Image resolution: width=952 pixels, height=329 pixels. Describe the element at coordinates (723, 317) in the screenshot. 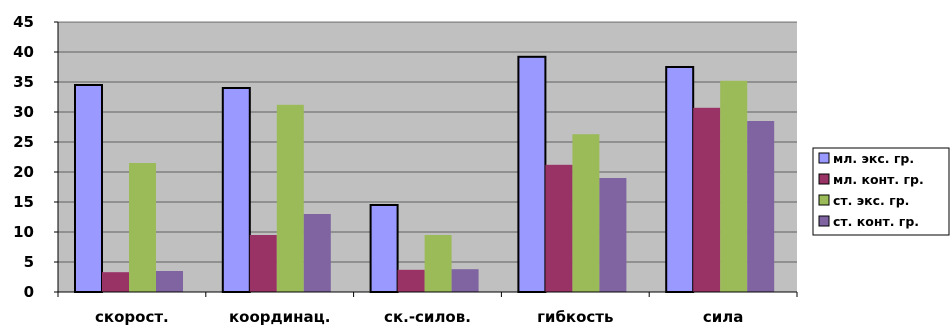

I see `x-tick-label: сила` at that location.